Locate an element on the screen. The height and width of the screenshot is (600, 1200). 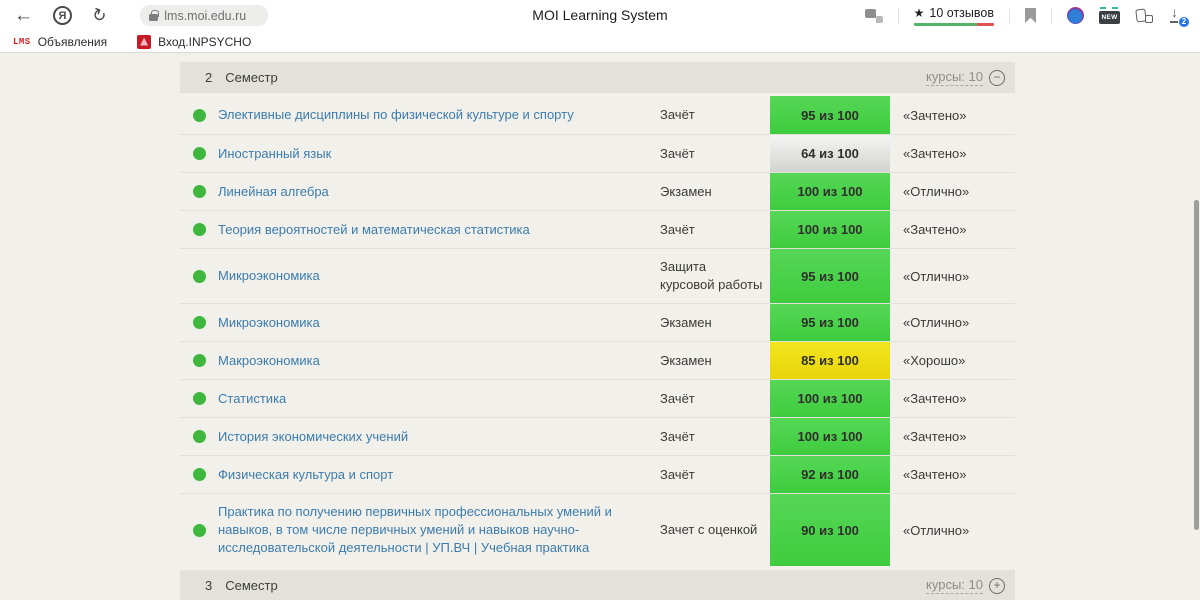
collapse-icon: − is located at coordinates (997, 77).